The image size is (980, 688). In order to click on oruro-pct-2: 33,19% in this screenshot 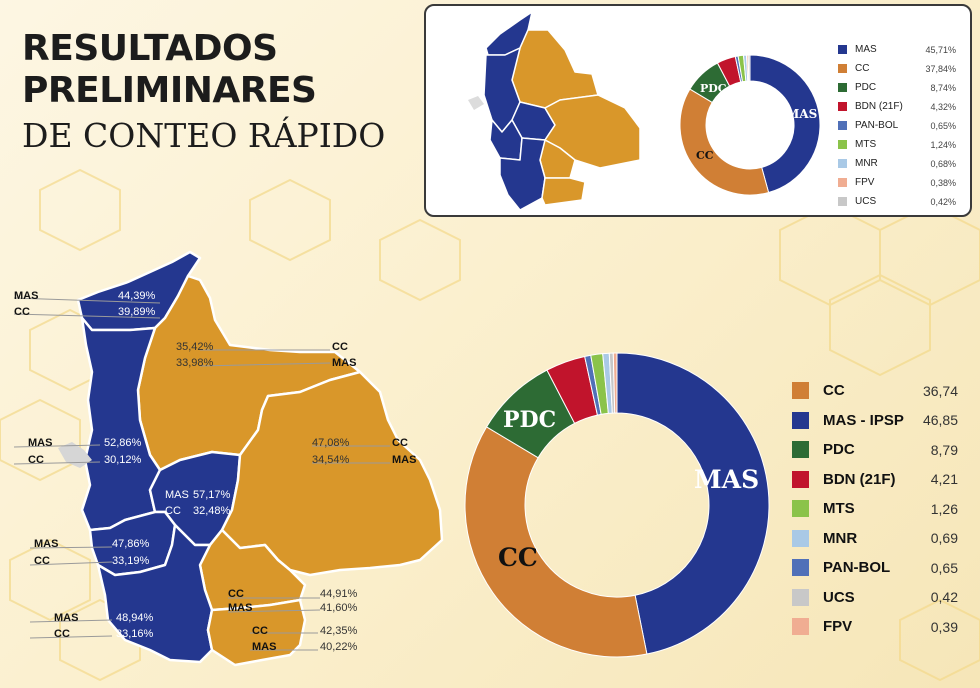, I will do `click(131, 561)`.